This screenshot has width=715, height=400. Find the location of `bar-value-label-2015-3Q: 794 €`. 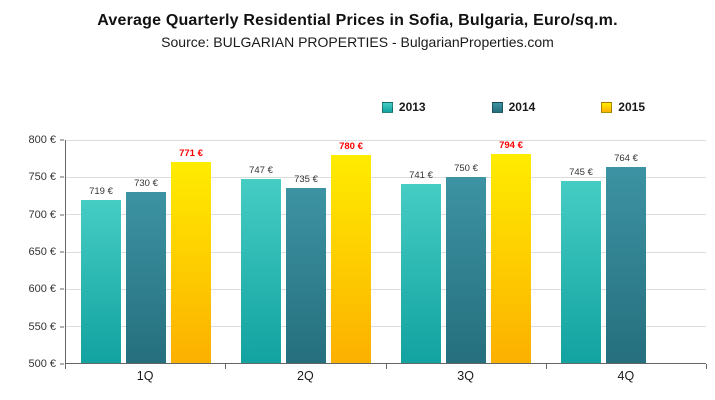

bar-value-label-2015-3Q: 794 € is located at coordinates (511, 145).